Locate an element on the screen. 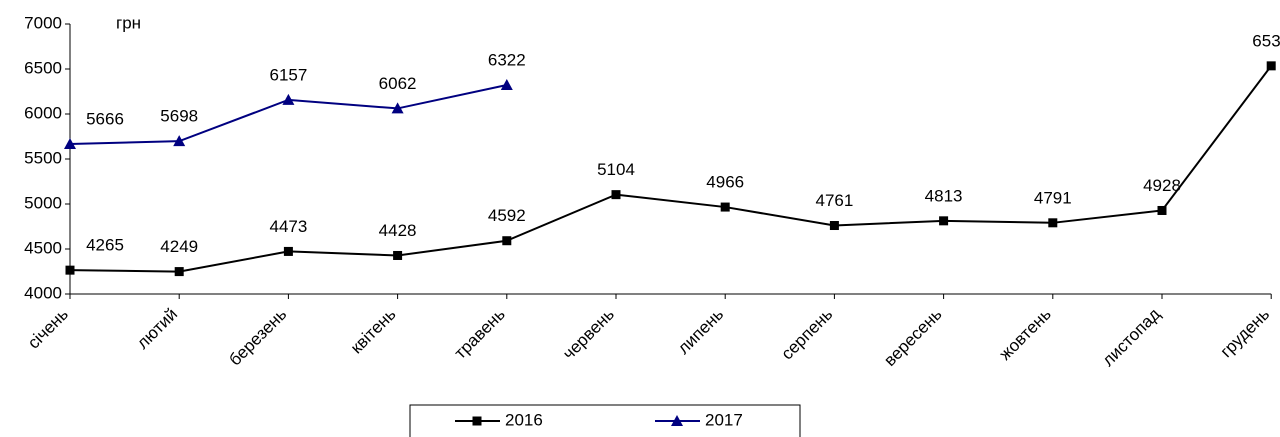 The height and width of the screenshot is (437, 1280). x-tick-label: квітень is located at coordinates (373, 330).